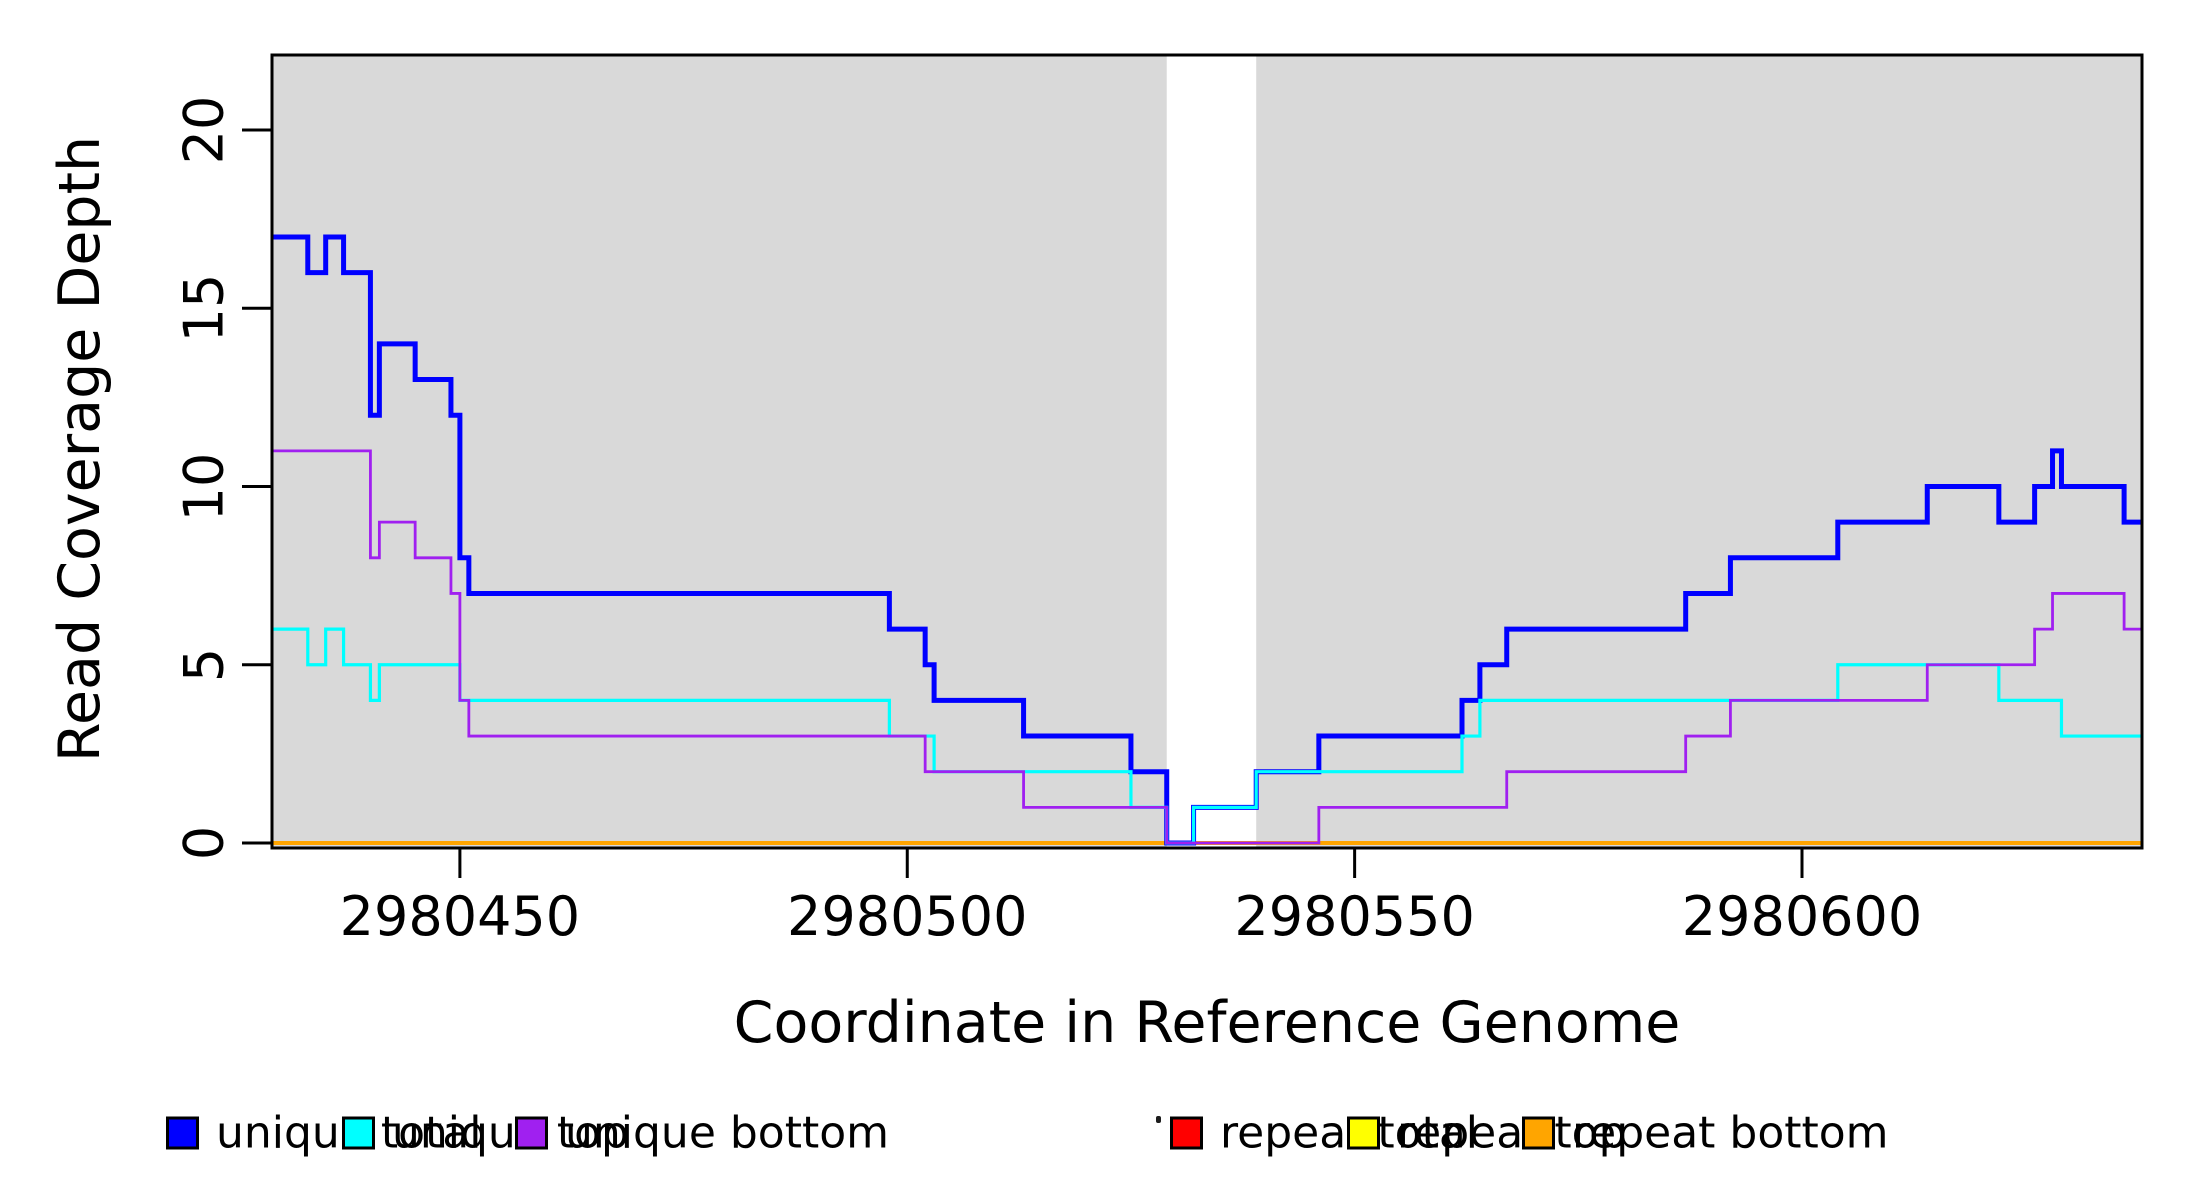 The width and height of the screenshot is (2200, 1200). What do you see at coordinates (1324, 1133) in the screenshot?
I see `legend-entry: repeat total` at bounding box center [1324, 1133].